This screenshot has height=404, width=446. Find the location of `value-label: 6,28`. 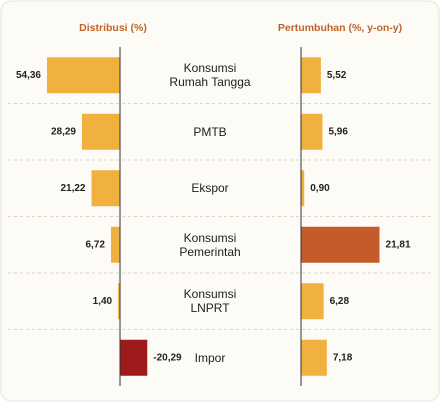

value-label: 6,28 is located at coordinates (340, 301).